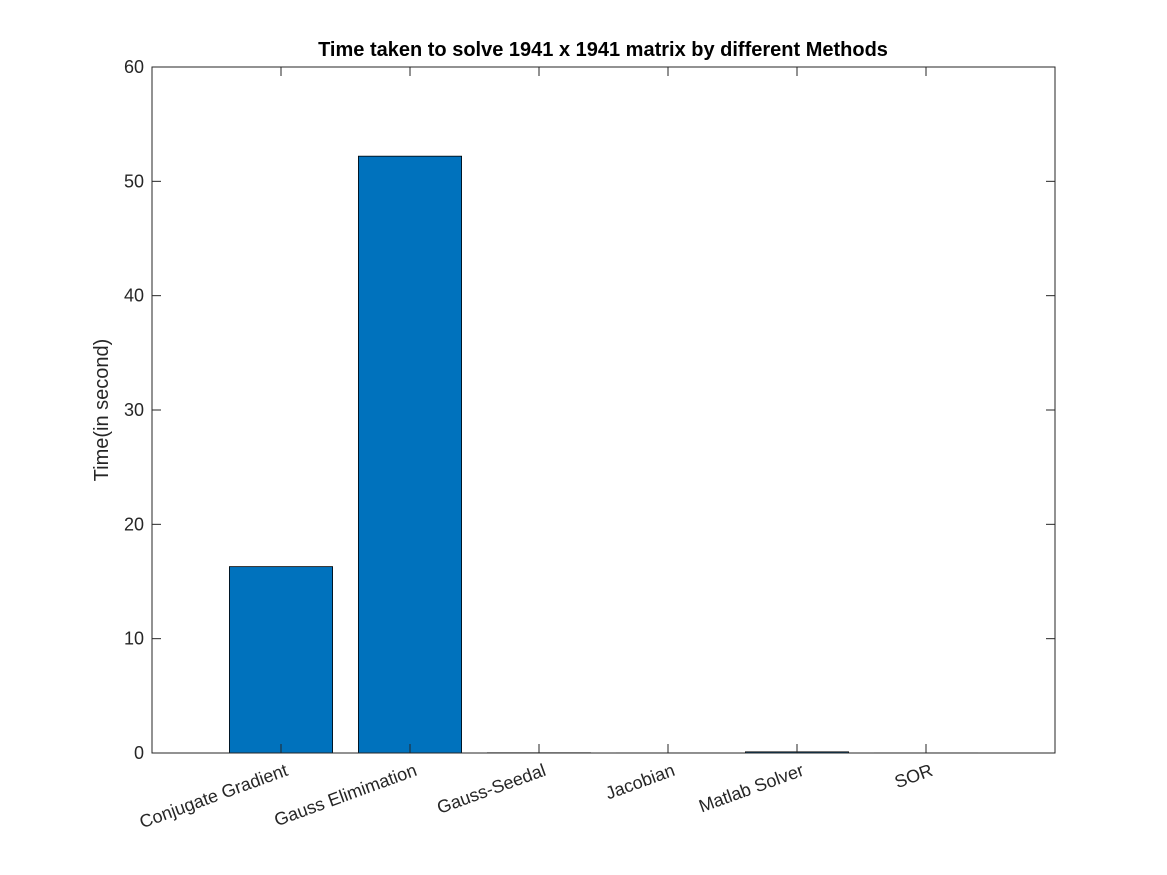 This screenshot has width=1167, height=875. Describe the element at coordinates (409, 454) in the screenshot. I see `bar-gauss-elimimation` at that location.